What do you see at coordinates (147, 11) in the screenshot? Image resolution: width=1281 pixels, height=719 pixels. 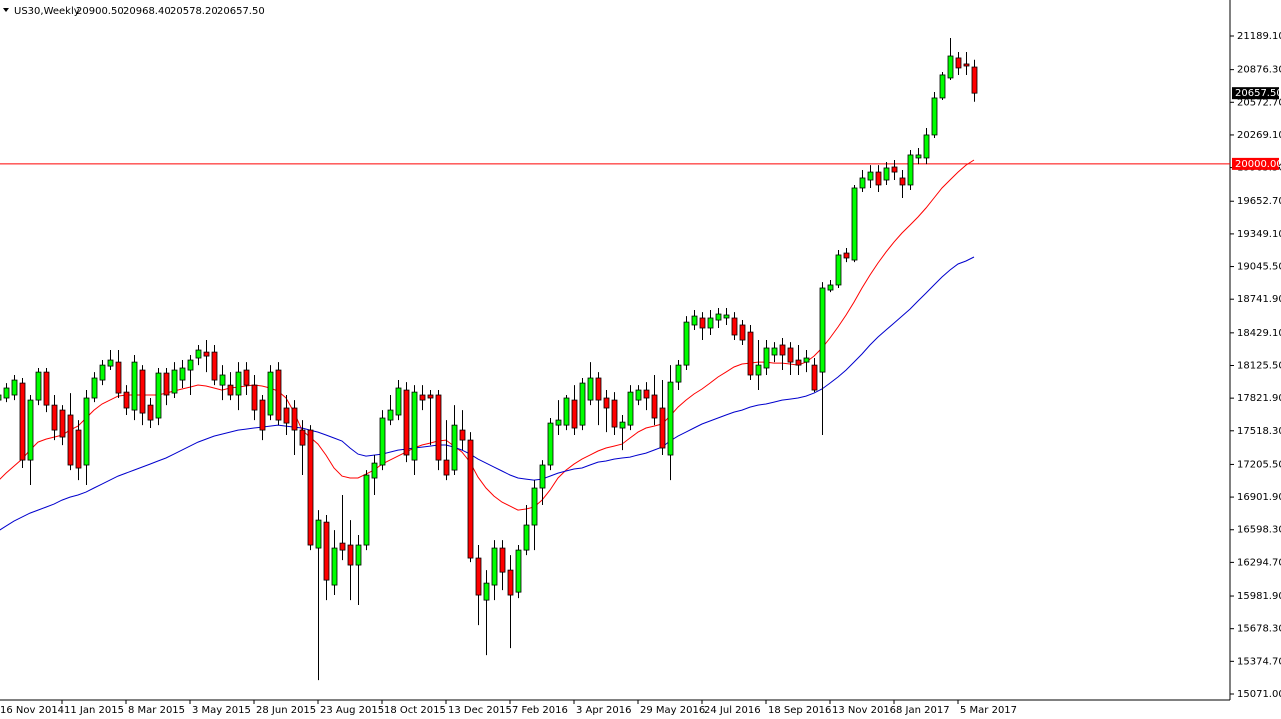 I see `ohlc-value: 20968.40` at bounding box center [147, 11].